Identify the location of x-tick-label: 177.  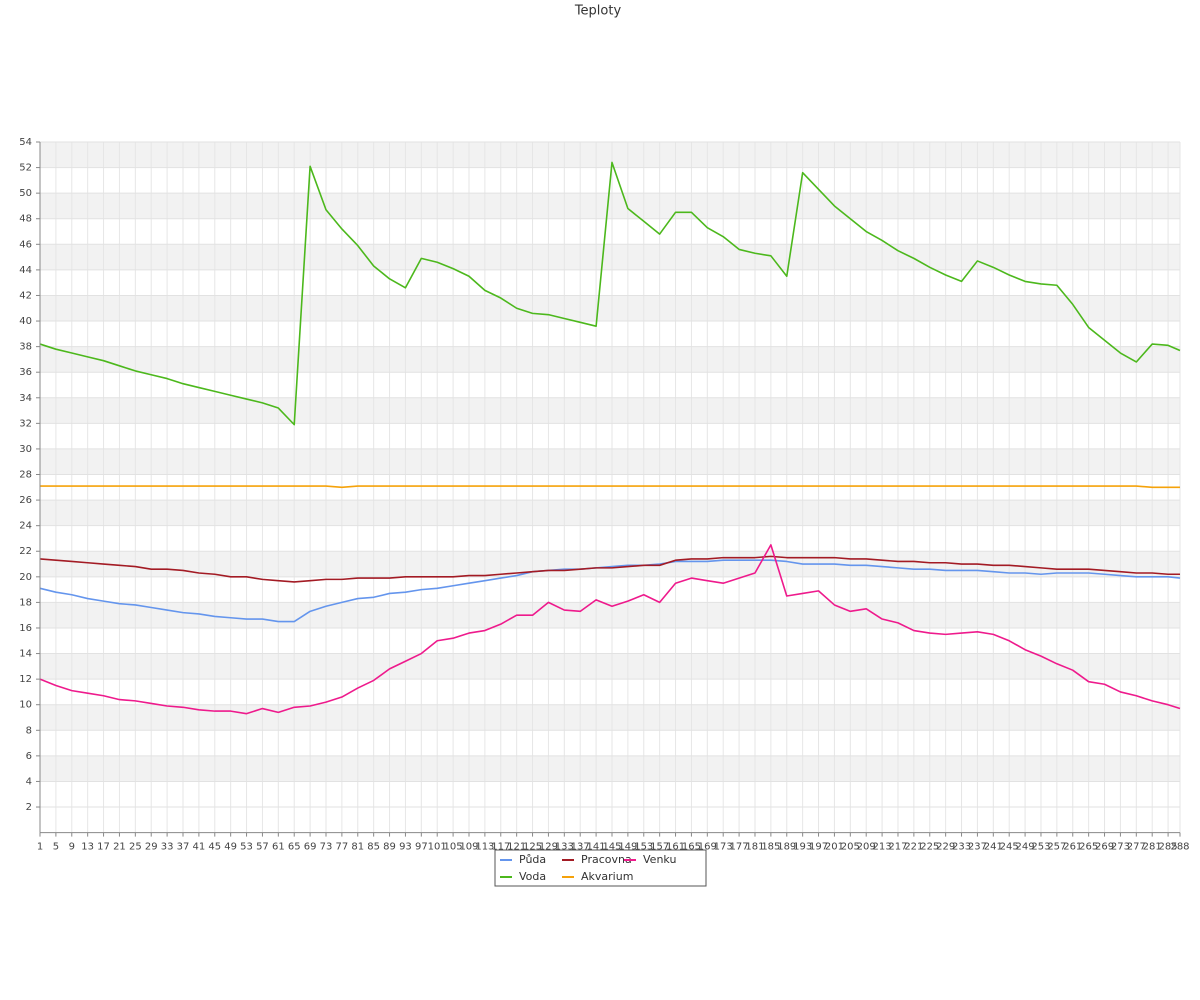
(739, 847).